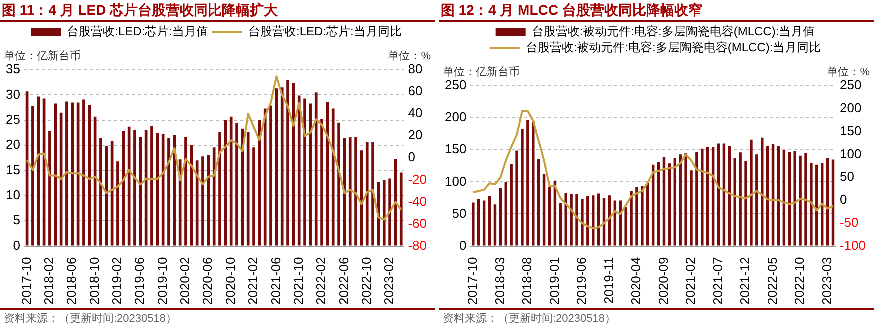 This screenshot has height=330, width=878. What do you see at coordinates (455, 181) in the screenshot?
I see `y-tick-label: 100` at bounding box center [455, 181].